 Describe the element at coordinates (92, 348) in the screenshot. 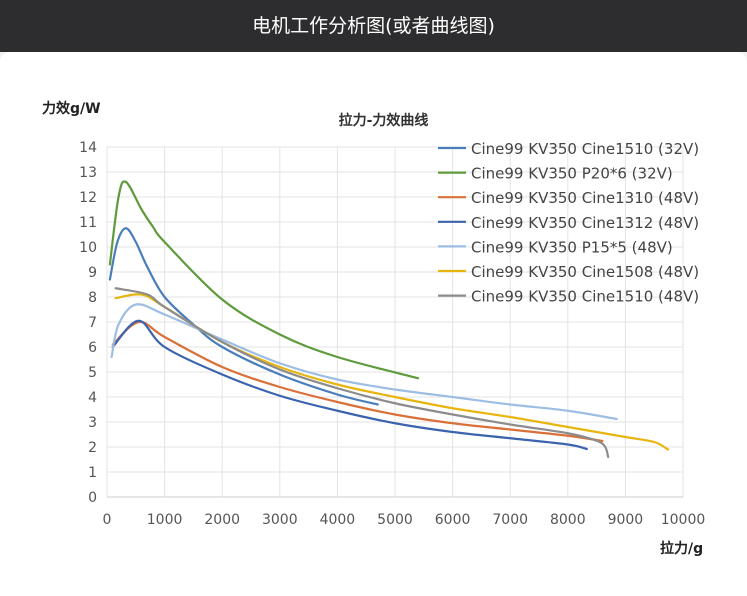

I see `y-tick-label: 6` at that location.